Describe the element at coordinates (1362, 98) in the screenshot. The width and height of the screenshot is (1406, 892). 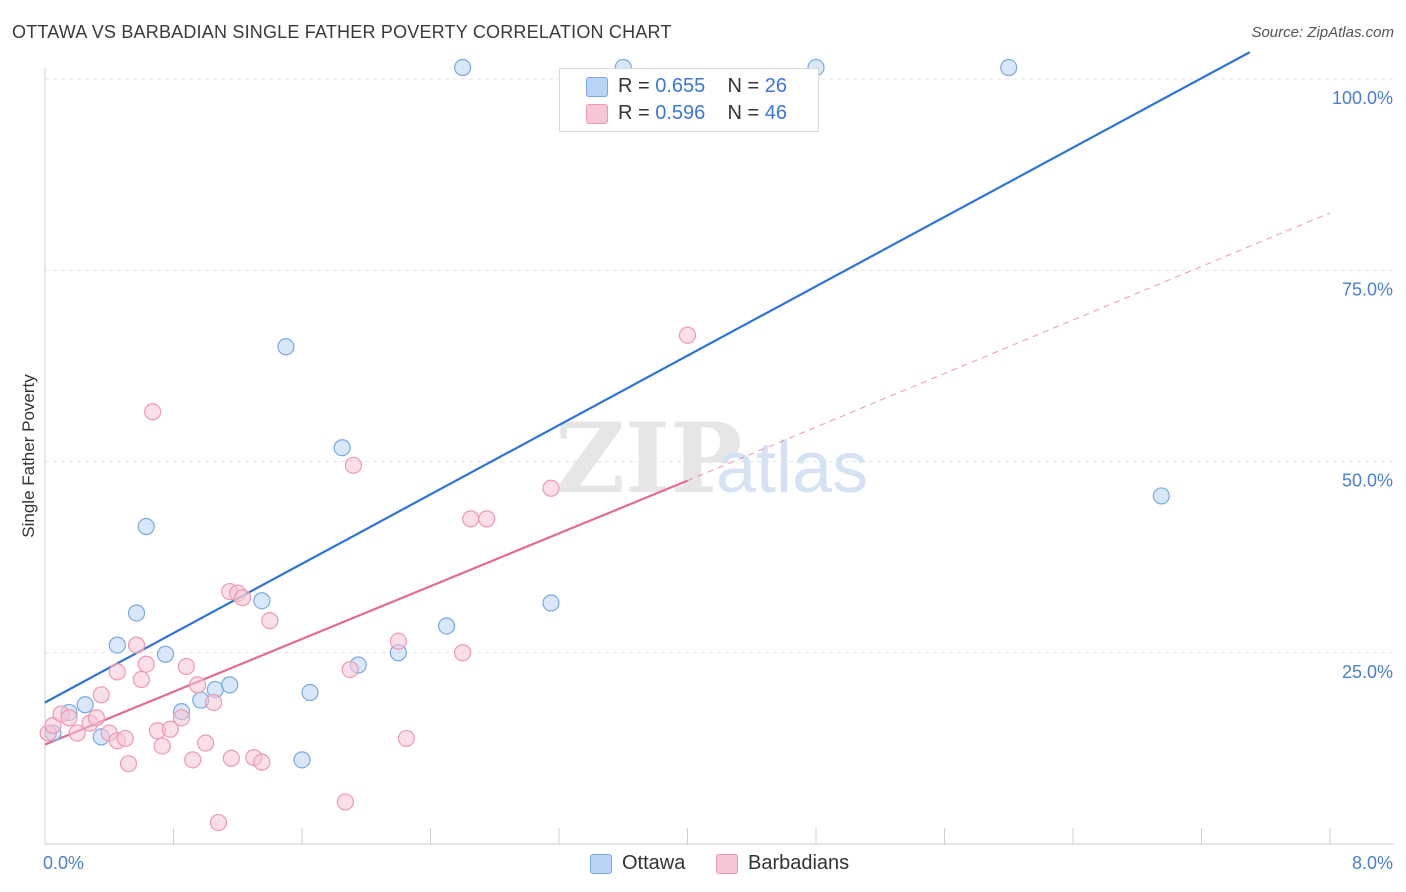
I see `y-tick-label: 100.0%` at that location.